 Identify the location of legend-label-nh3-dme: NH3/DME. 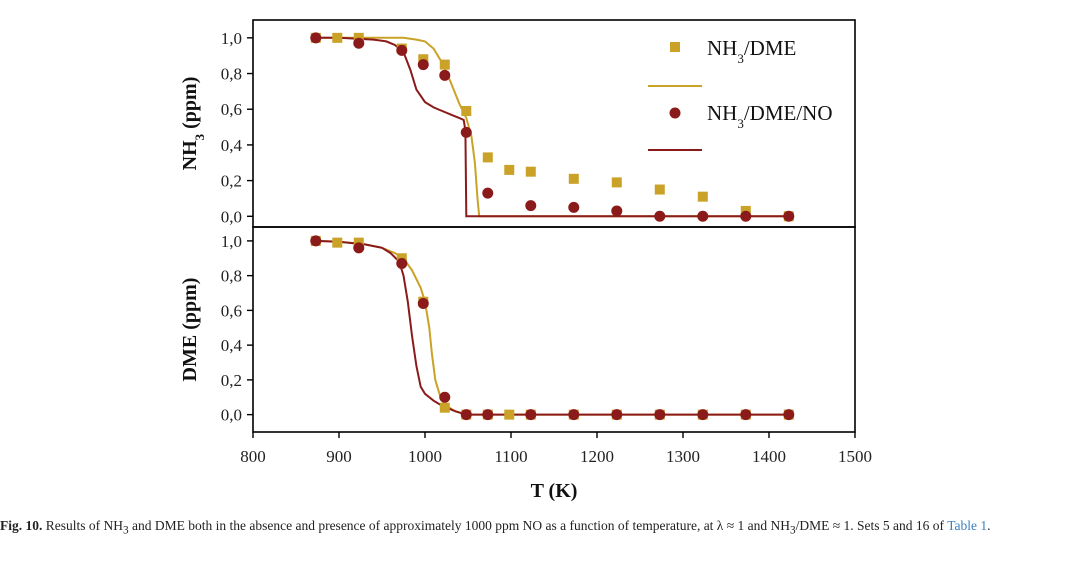
(751, 51).